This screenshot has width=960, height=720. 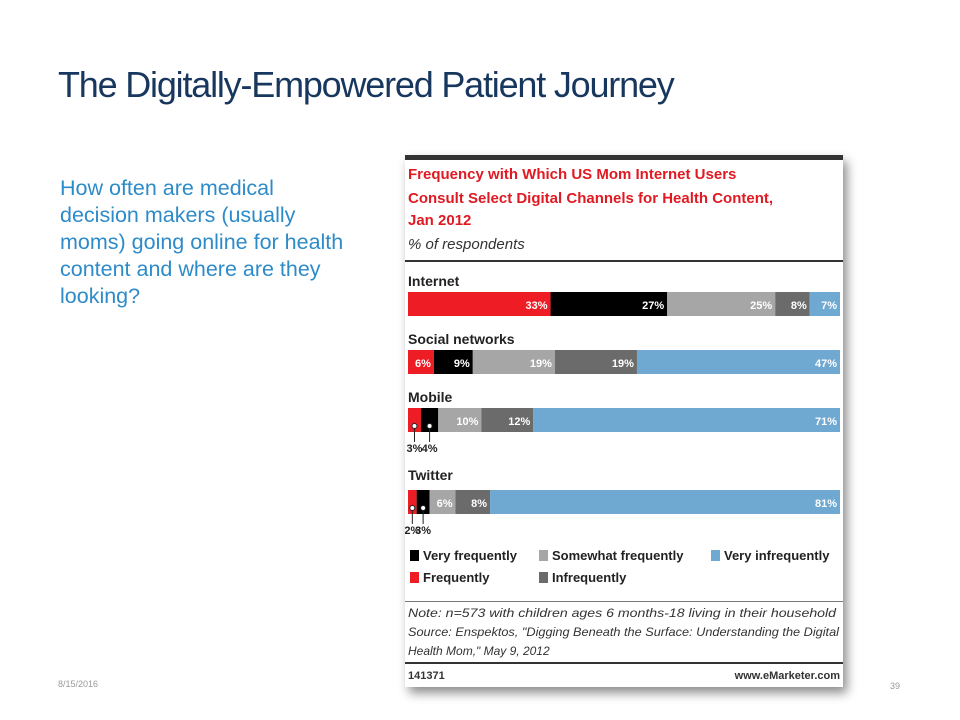 What do you see at coordinates (624, 157) in the screenshot?
I see `top-rule` at bounding box center [624, 157].